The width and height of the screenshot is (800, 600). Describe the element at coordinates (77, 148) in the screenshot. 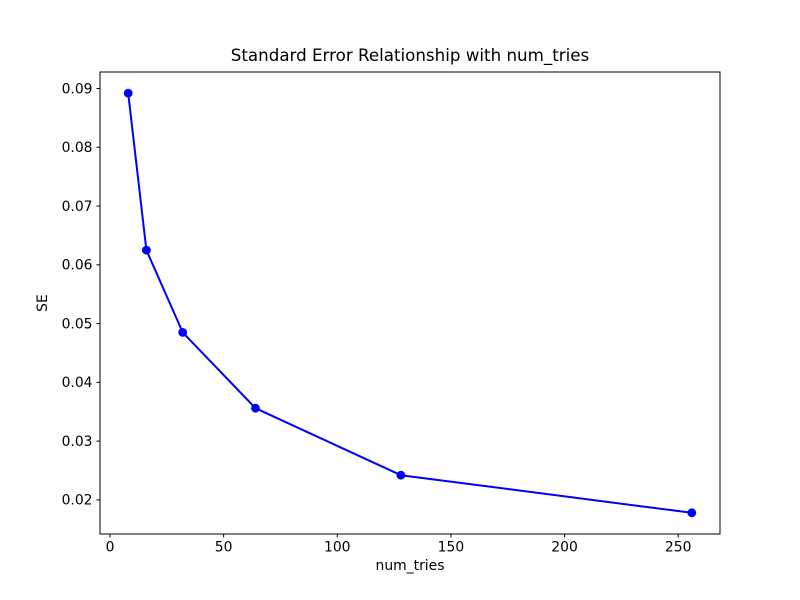

I see `y-tick-label: 0.08` at that location.